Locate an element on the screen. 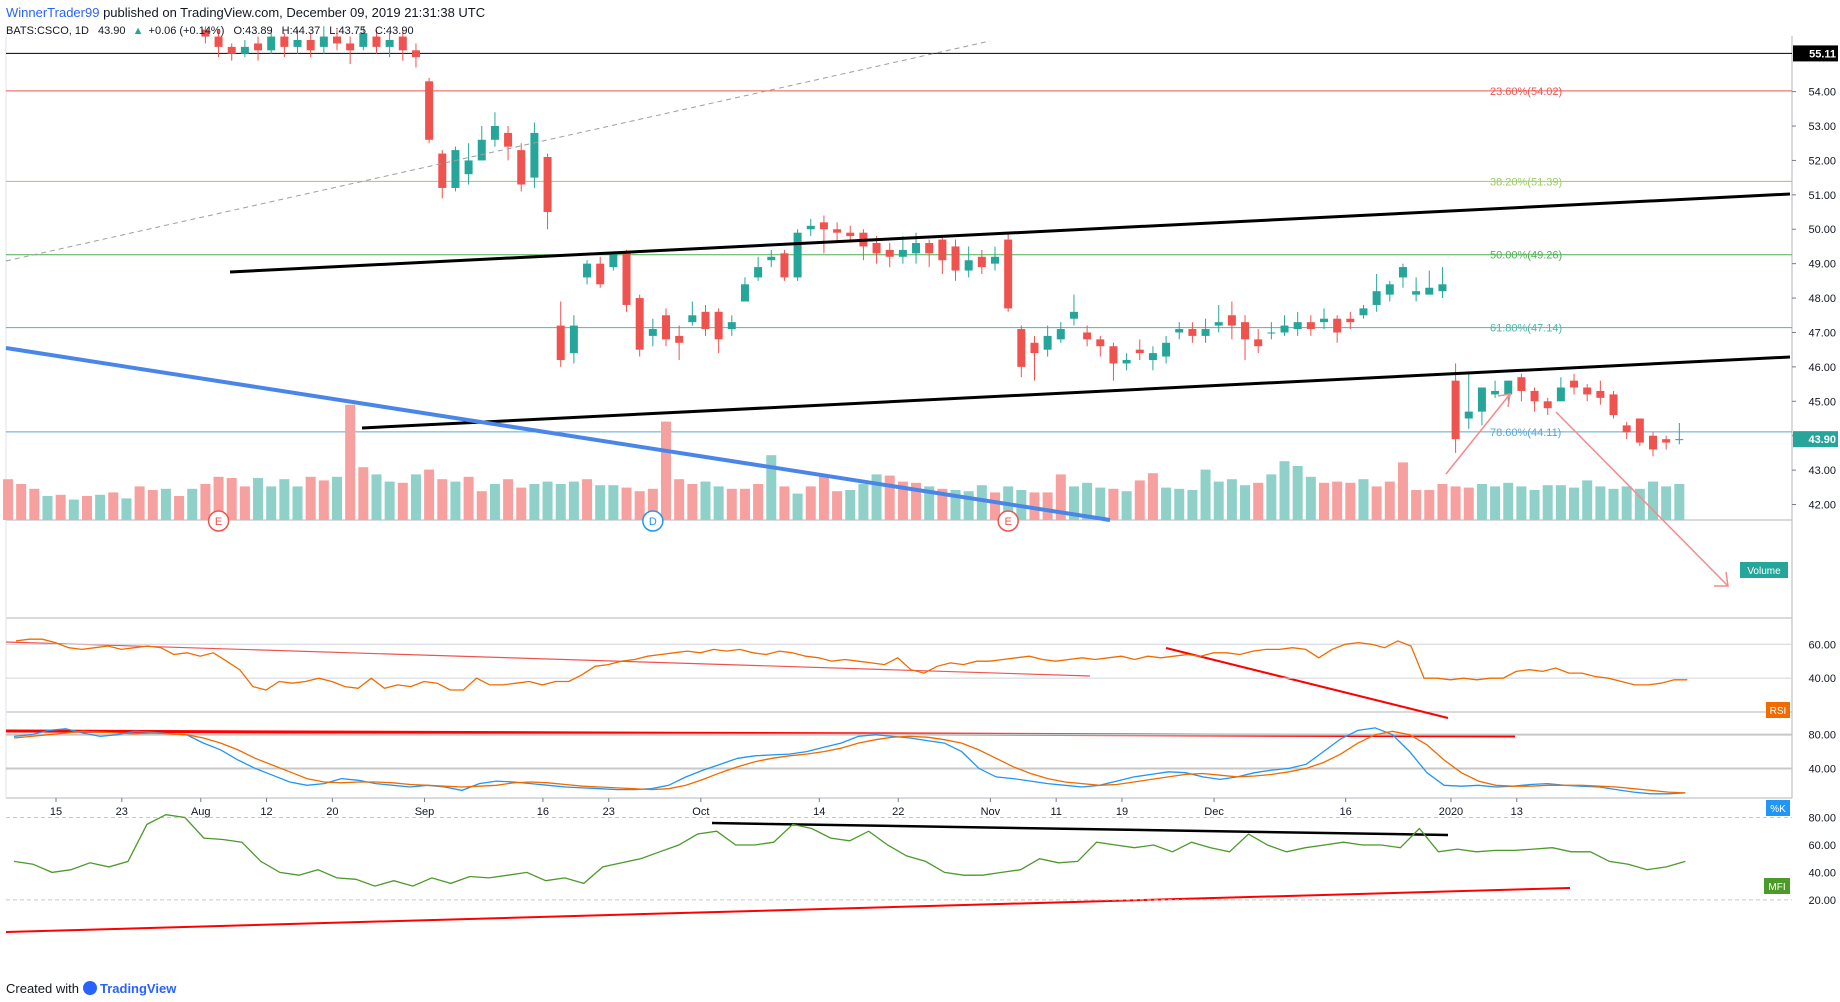 The height and width of the screenshot is (1002, 1840). rsi-label: RSI is located at coordinates (1778, 711).